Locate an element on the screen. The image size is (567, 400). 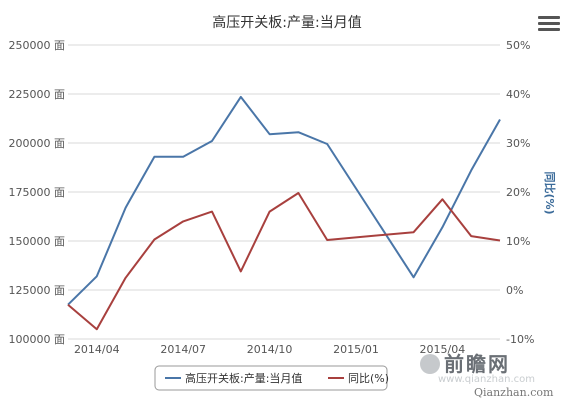
watermark-site: Qianzhan.com is located at coordinates (514, 392).